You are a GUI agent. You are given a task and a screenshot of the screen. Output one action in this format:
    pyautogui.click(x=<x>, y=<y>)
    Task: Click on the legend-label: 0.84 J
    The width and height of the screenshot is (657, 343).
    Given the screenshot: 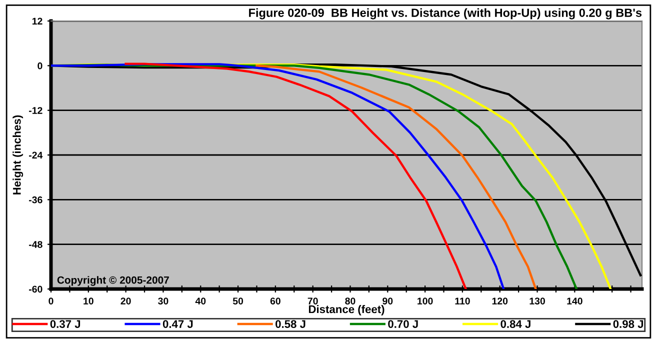 What is the action you would take?
    pyautogui.click(x=515, y=324)
    